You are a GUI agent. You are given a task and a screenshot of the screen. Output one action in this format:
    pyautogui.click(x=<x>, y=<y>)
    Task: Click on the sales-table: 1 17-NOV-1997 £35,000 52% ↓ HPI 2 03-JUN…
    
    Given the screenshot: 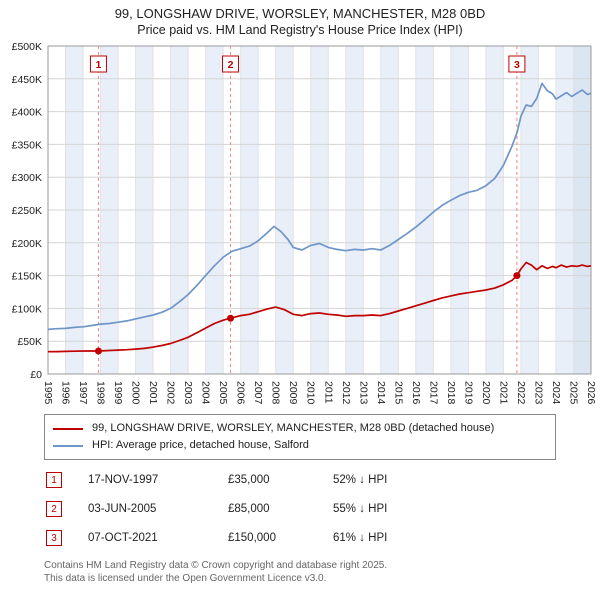 What is the action you would take?
    pyautogui.click(x=323, y=509)
    